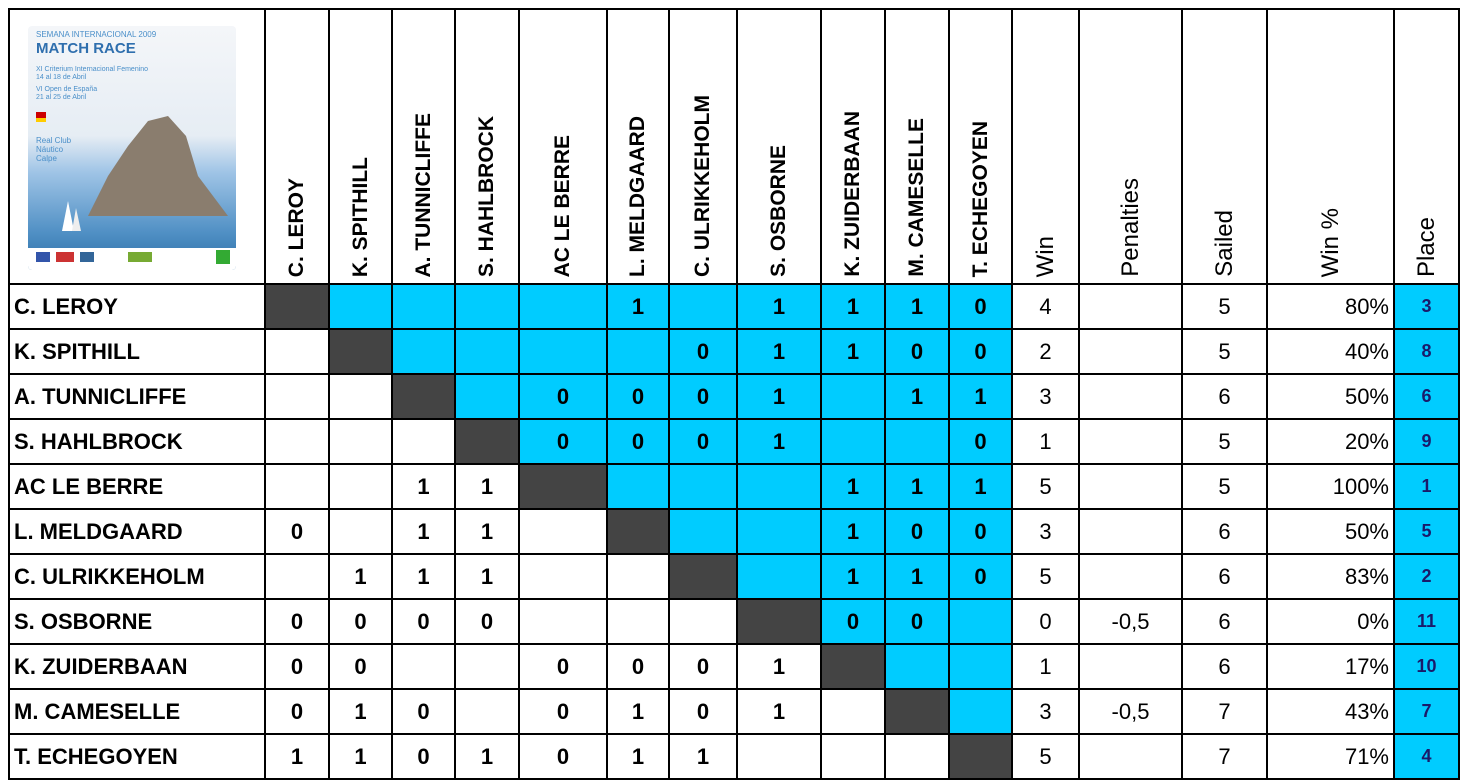  I want to click on win-cell: 4, so click(1046, 307).